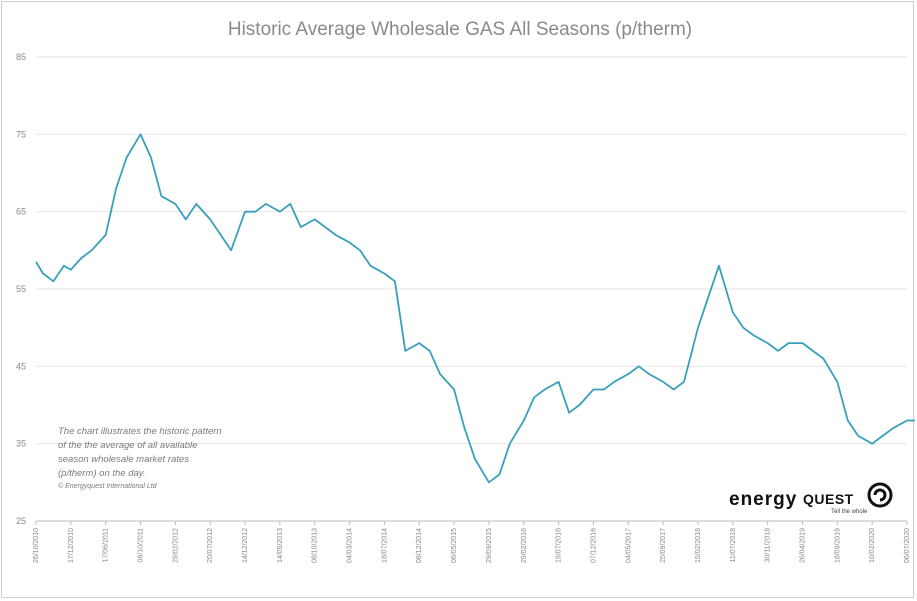  I want to click on x-tick-label: 30/11/2018, so click(768, 545).